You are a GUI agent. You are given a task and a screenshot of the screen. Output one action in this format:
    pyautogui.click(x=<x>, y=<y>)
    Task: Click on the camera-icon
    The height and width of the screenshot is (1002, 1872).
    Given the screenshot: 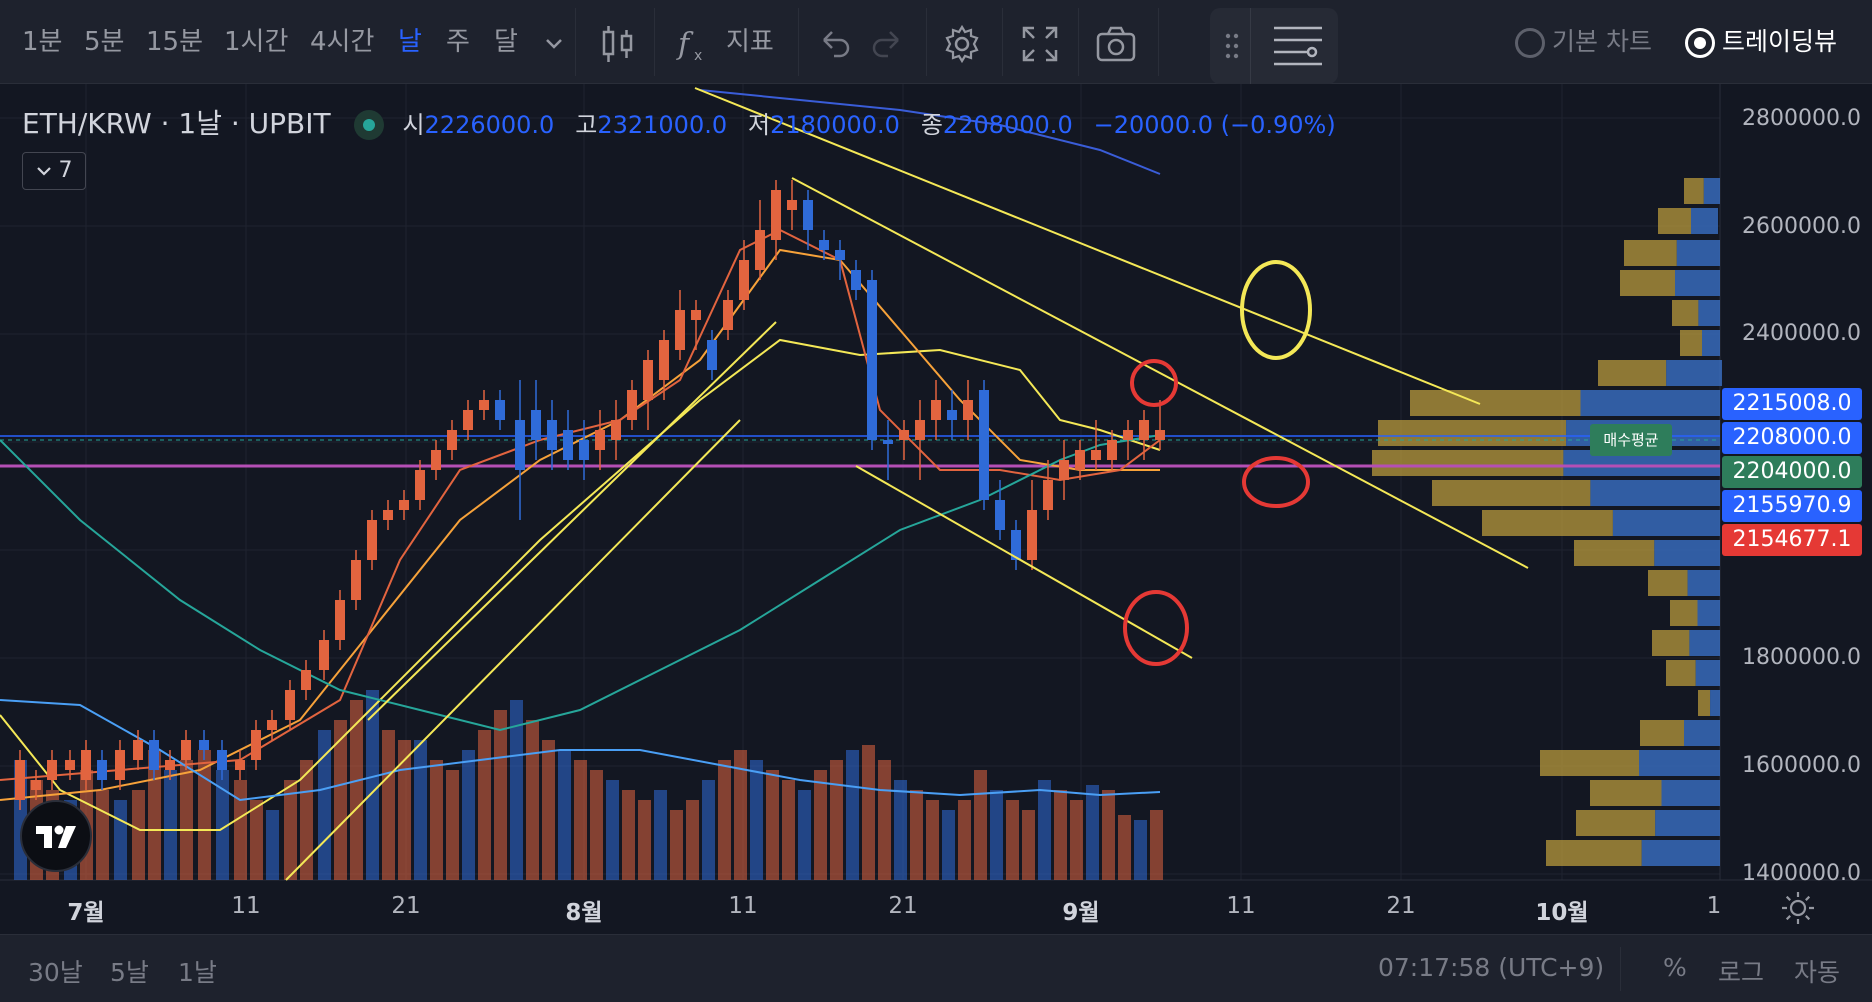 What is the action you would take?
    pyautogui.click(x=1116, y=44)
    